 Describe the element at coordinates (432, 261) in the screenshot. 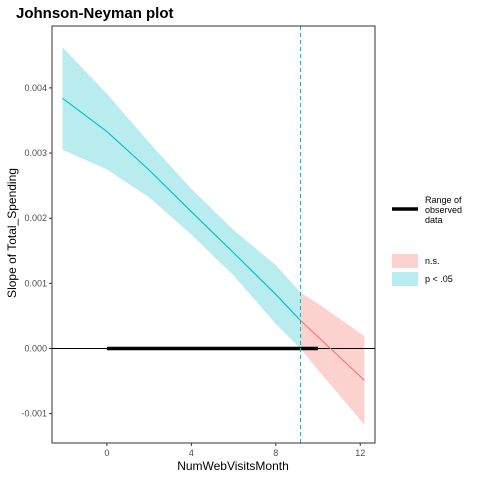

I see `legend-label-not-significant: n.s.` at that location.